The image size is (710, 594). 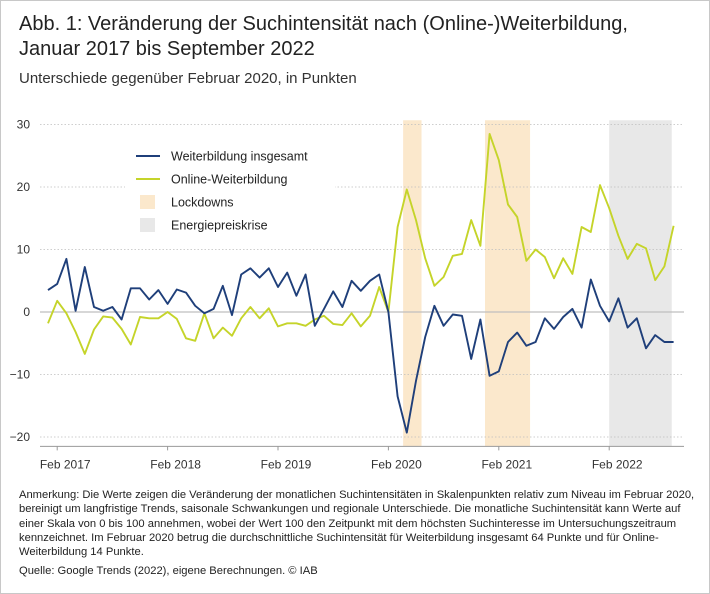 I want to click on legend-label: Online-Weiterbildung, so click(x=229, y=180).